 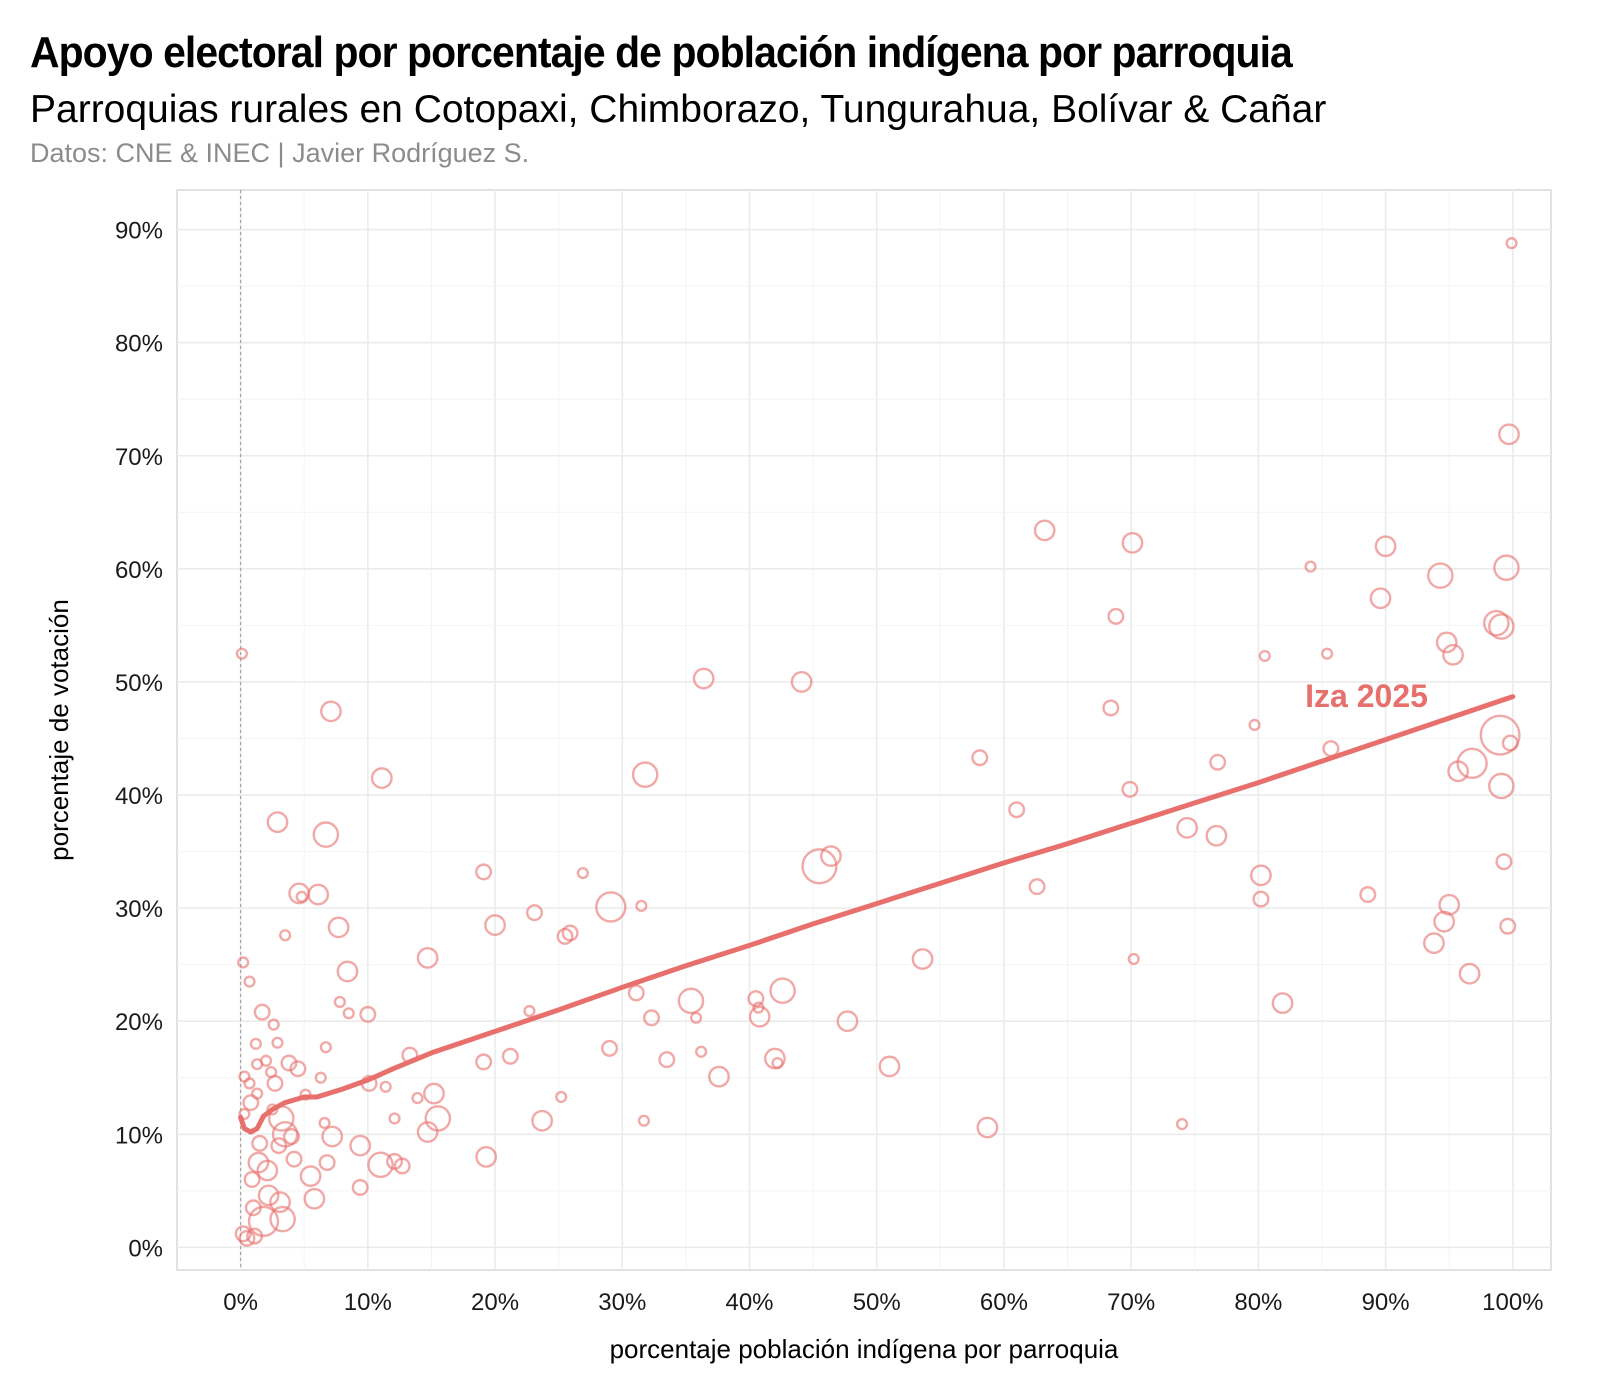 I want to click on x-tick-label: 10%, so click(x=368, y=1302).